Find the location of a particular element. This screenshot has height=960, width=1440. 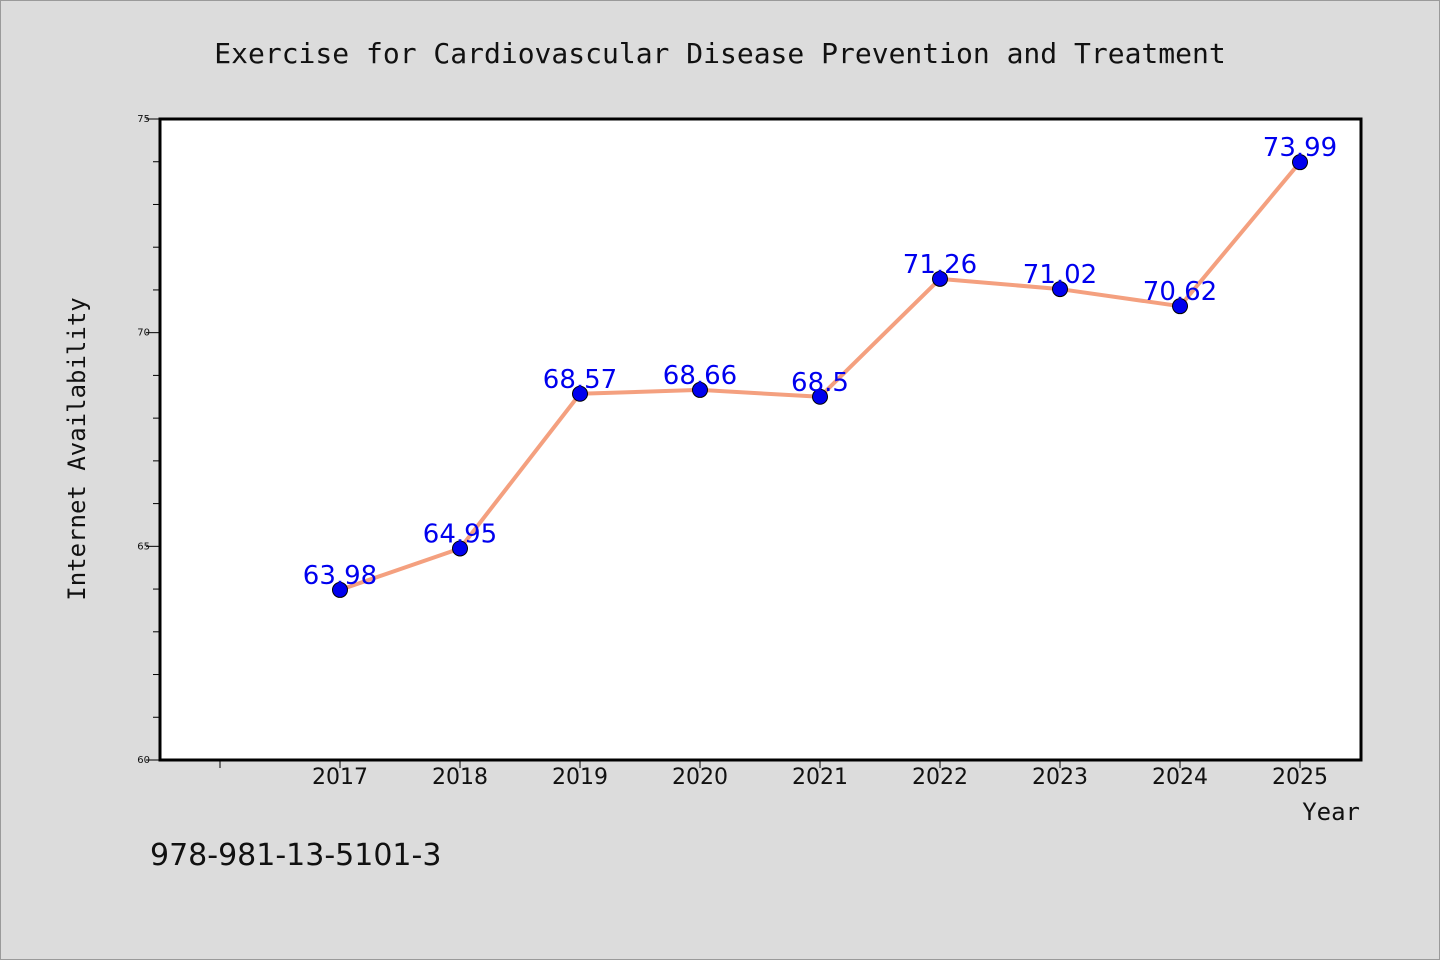

x-tick-label: 2020 is located at coordinates (700, 777).